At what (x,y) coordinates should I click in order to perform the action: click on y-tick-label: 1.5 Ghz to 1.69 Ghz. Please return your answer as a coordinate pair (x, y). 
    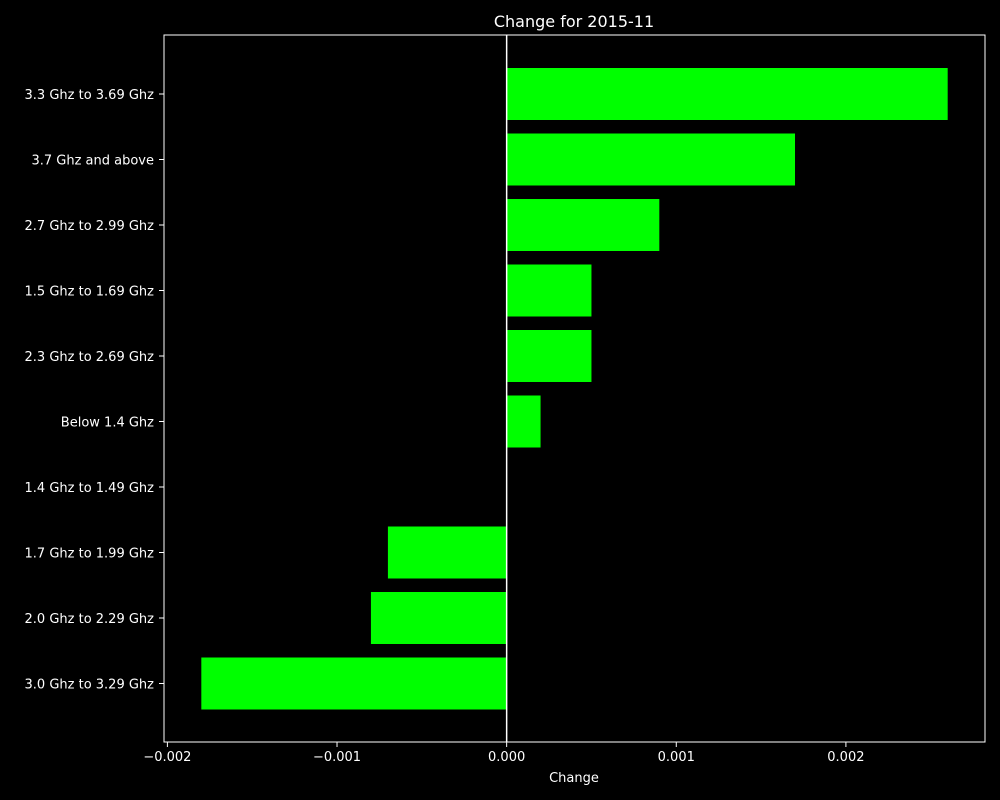
    Looking at the image, I should click on (90, 292).